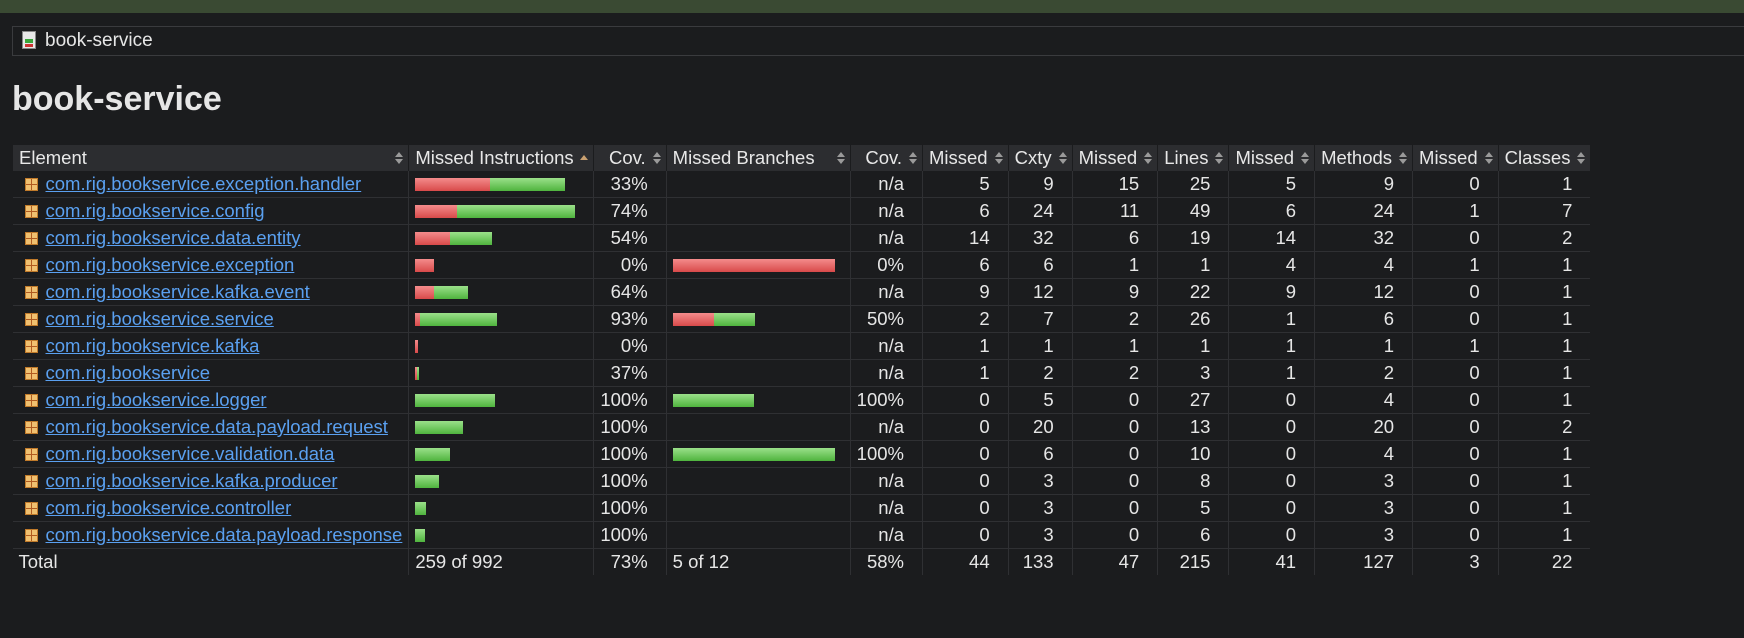 The height and width of the screenshot is (638, 1744). What do you see at coordinates (1114, 265) in the screenshot?
I see `missed-lines: 1` at bounding box center [1114, 265].